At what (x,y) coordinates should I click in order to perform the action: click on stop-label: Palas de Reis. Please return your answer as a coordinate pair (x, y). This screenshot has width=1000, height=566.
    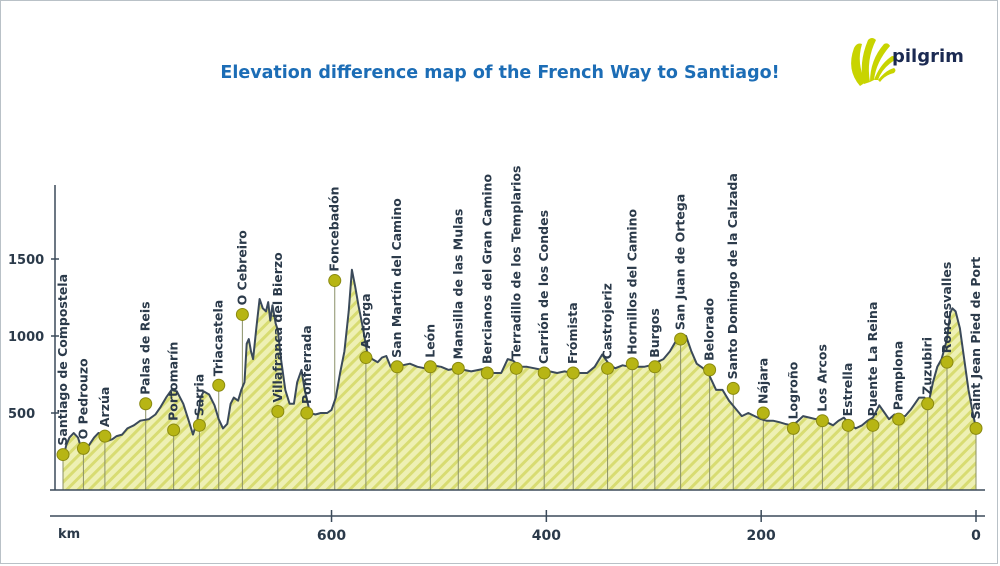
    Looking at the image, I should click on (145, 347).